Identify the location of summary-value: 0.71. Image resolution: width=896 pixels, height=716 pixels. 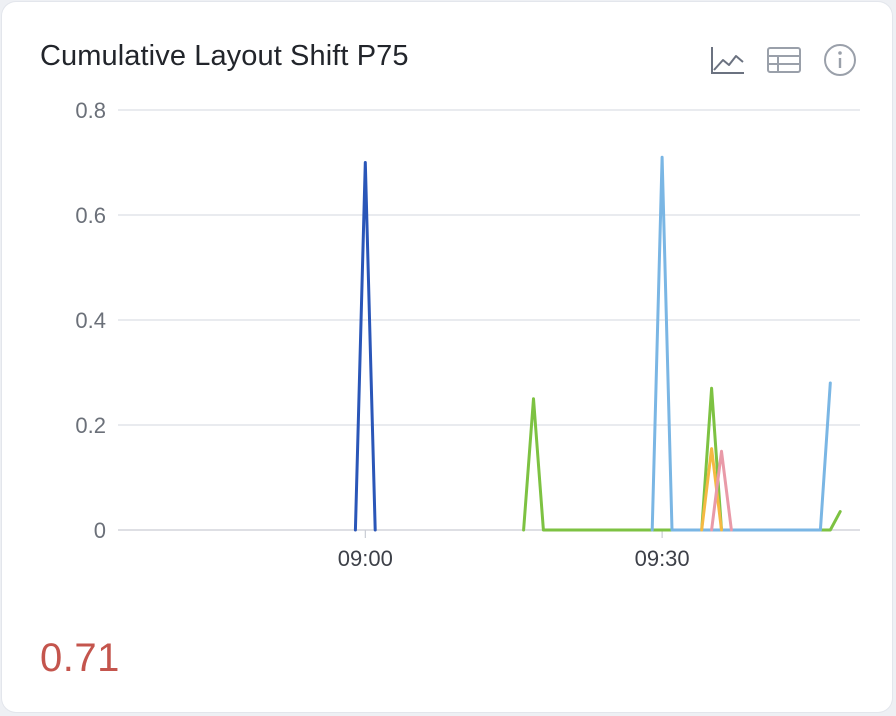
(80, 658).